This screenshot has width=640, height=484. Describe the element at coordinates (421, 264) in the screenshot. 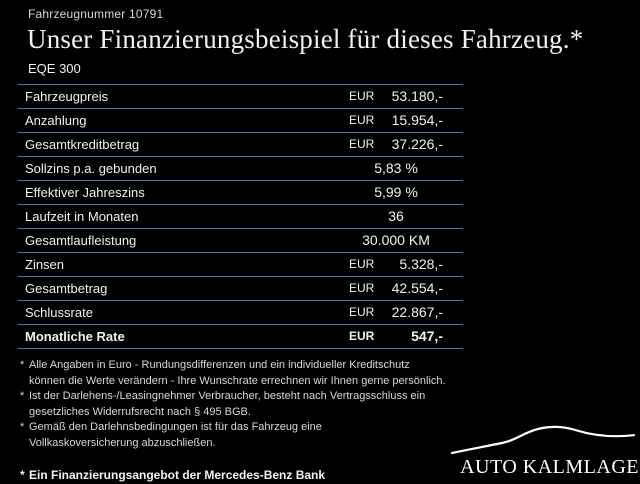

I see `row-value: 5.328,-` at that location.